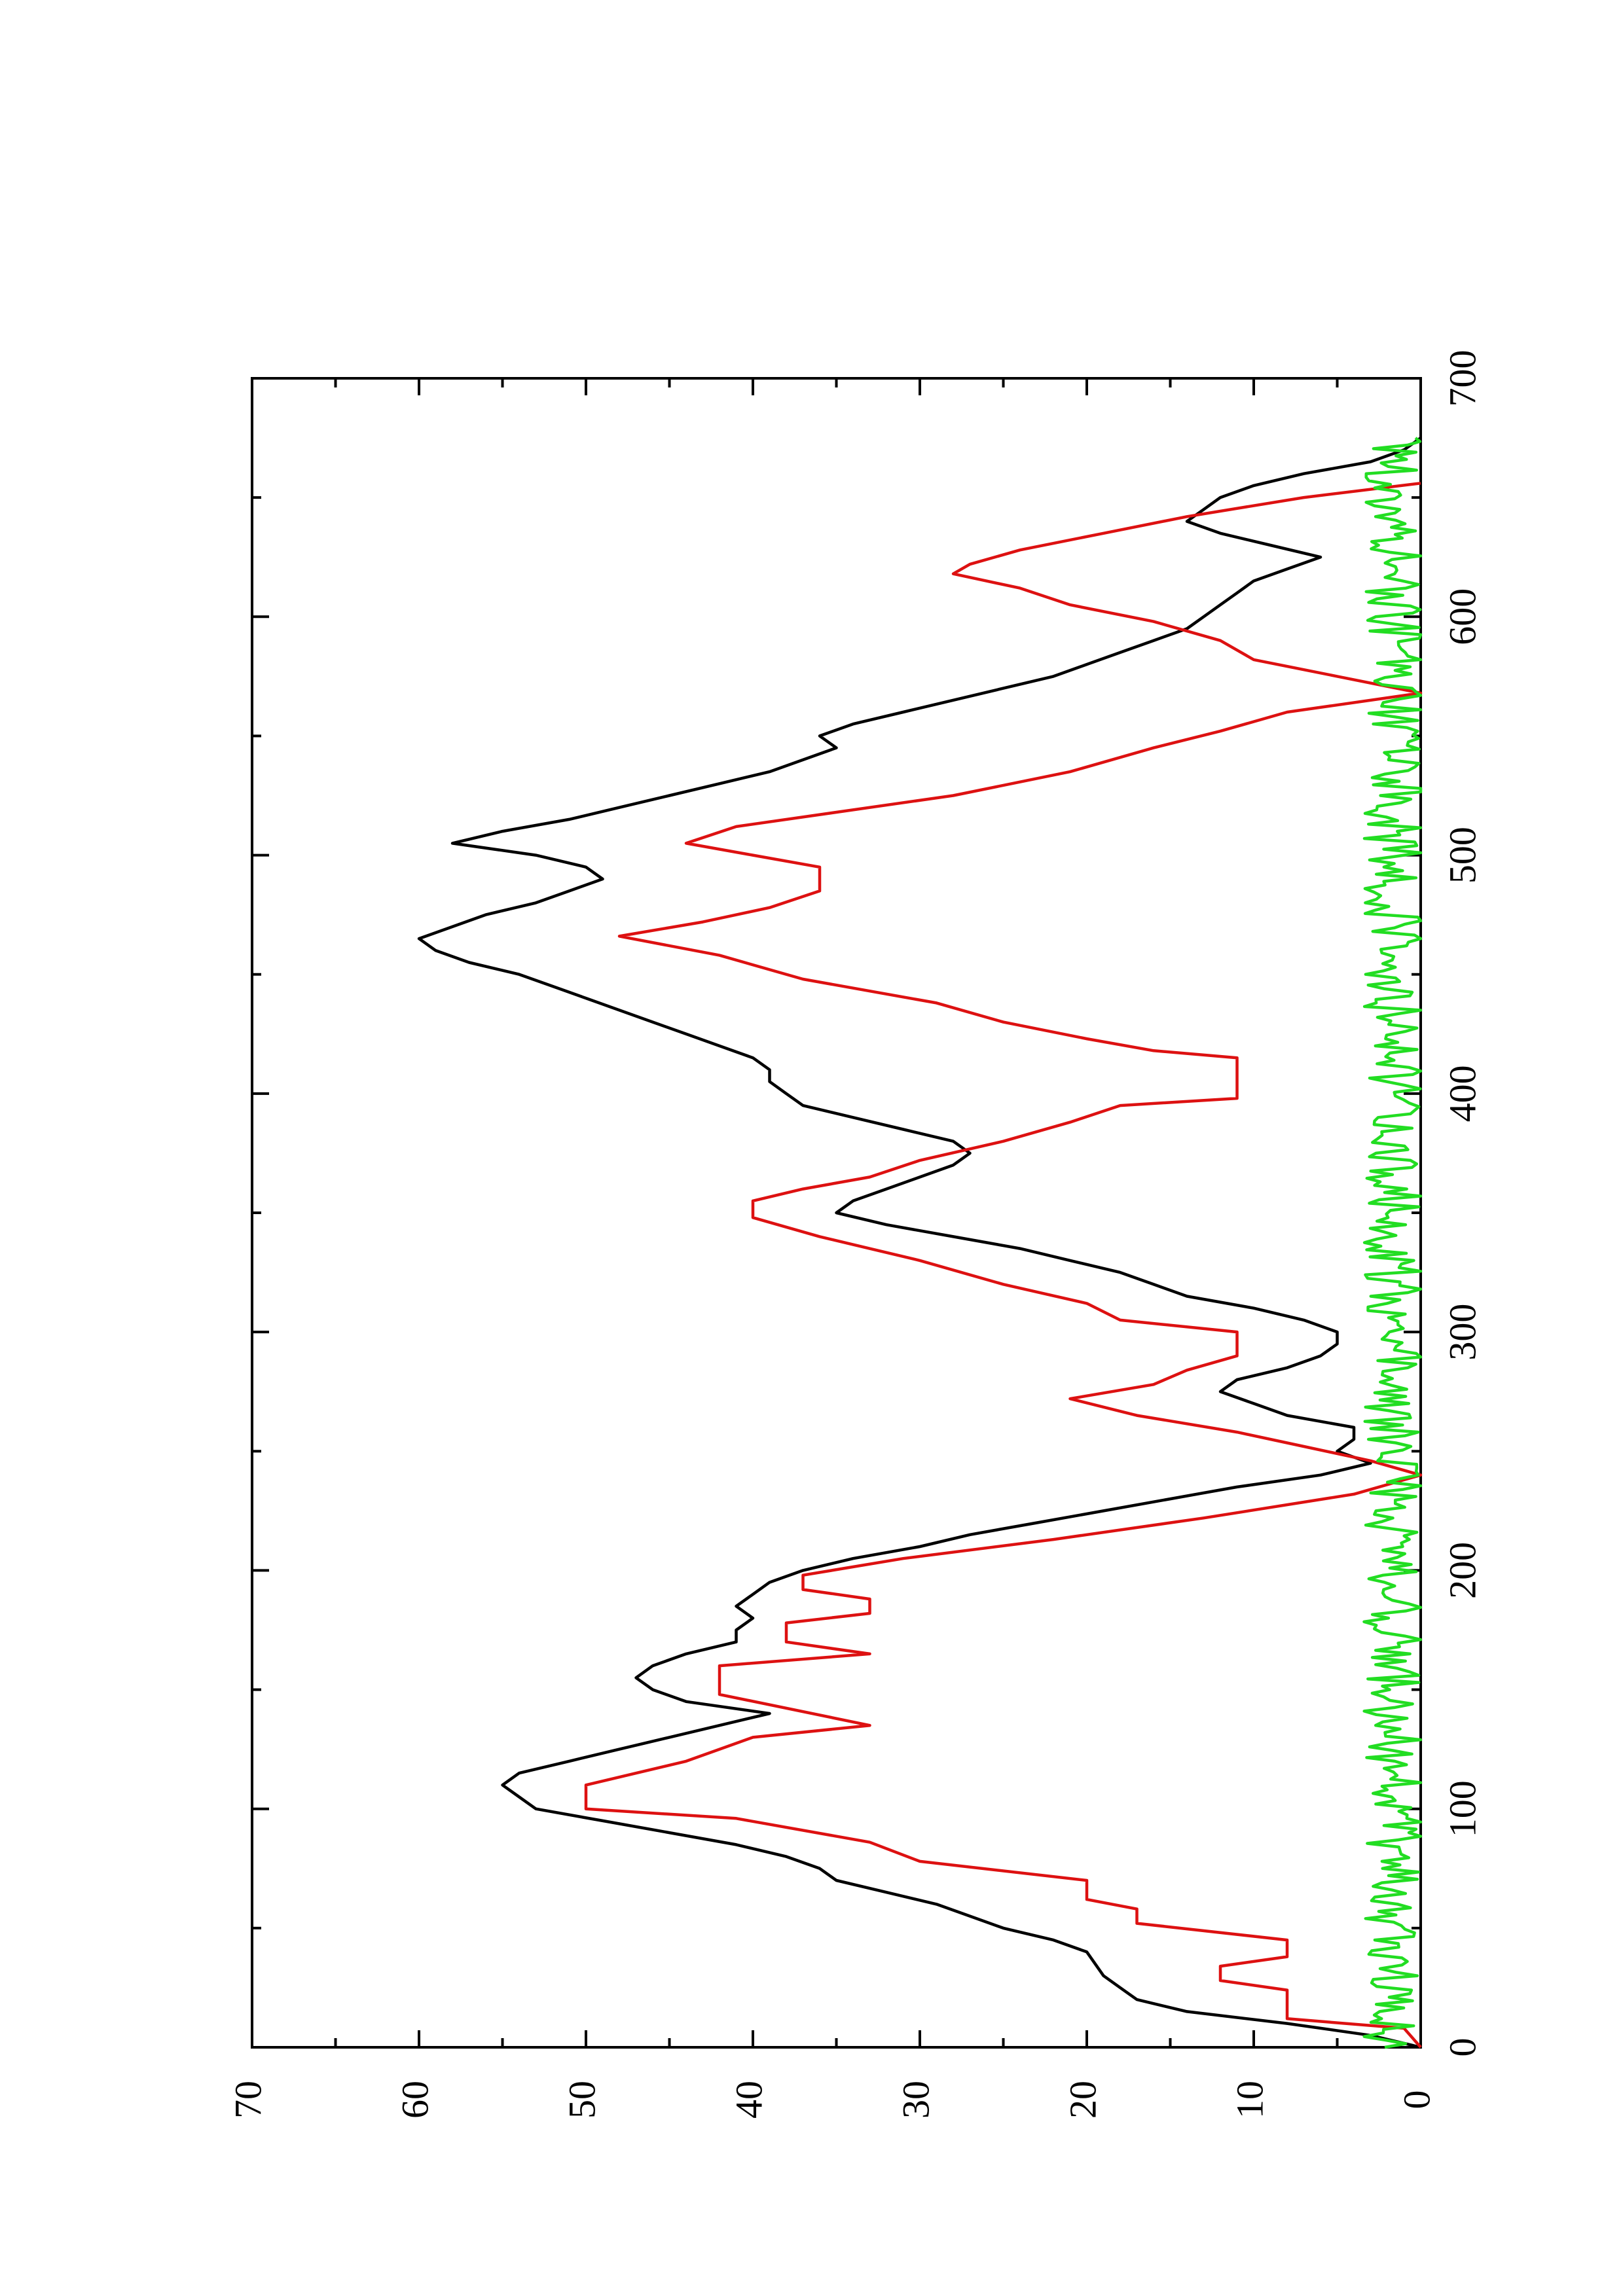  I want to click on x-tick-label: 0, so click(1462, 2047).